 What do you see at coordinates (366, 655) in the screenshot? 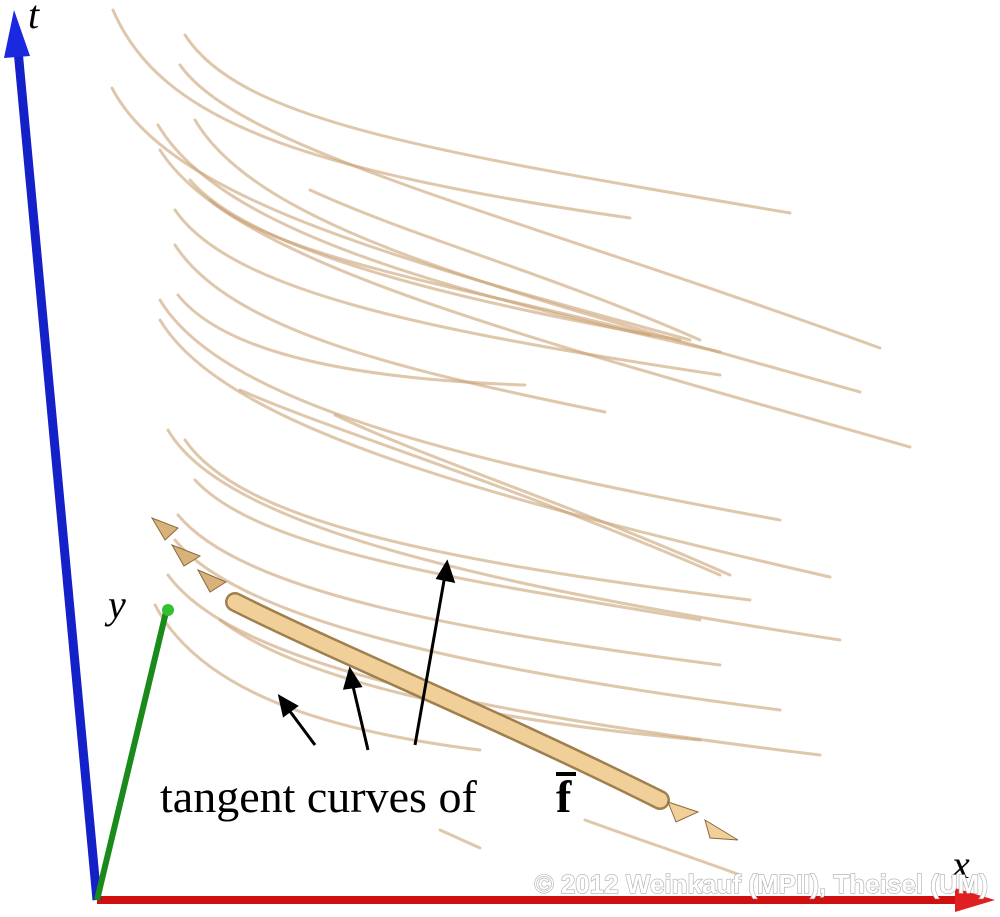
I see `pointer-arrows` at bounding box center [366, 655].